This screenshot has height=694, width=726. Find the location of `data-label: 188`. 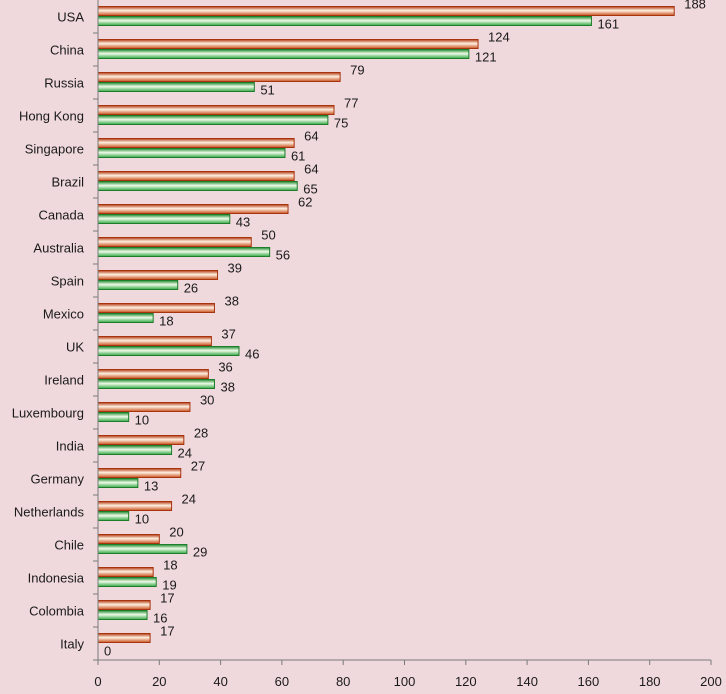

data-label: 188 is located at coordinates (695, 6).